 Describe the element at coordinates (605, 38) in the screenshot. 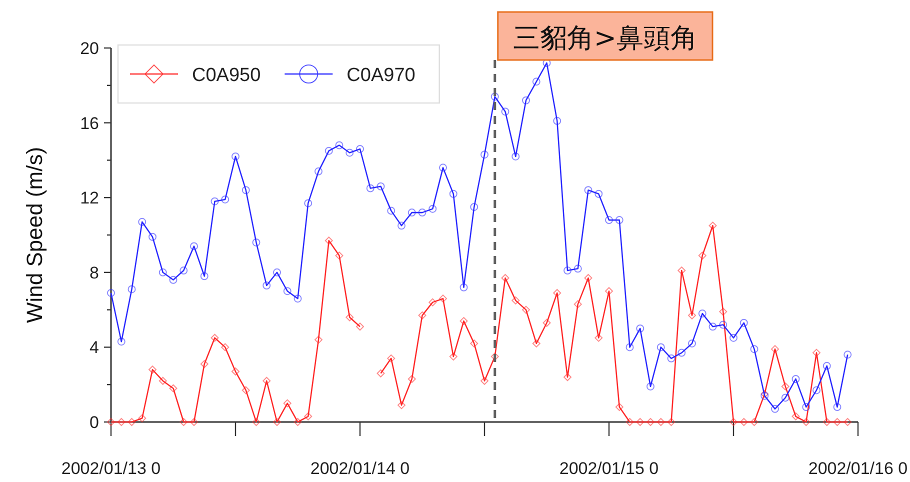

I see `ref-line-label: 三貂角>鼻頭角` at that location.